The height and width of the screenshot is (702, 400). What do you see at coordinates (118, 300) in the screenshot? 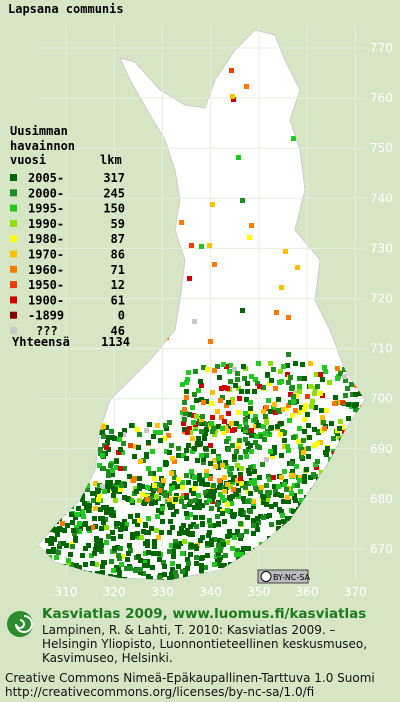
I see `legend-count: 61` at bounding box center [118, 300].